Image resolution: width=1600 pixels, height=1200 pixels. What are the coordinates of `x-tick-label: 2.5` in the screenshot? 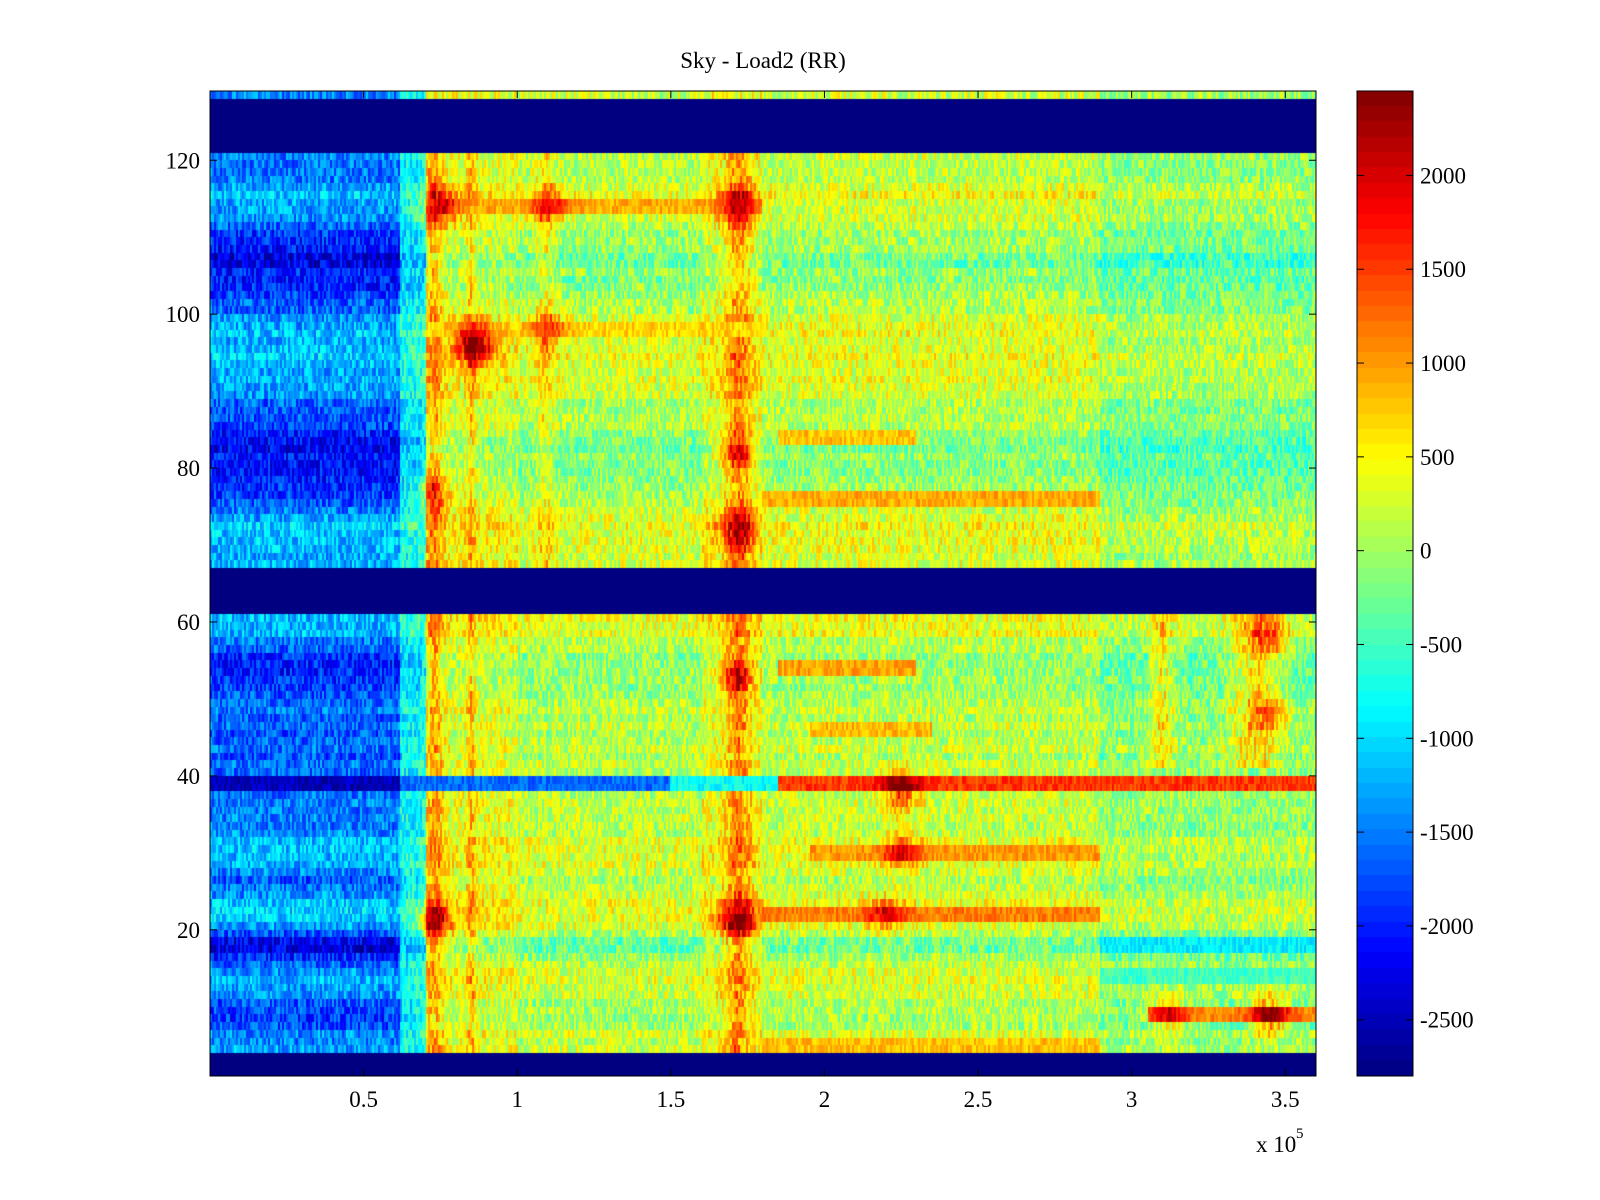 It's located at (978, 1099).